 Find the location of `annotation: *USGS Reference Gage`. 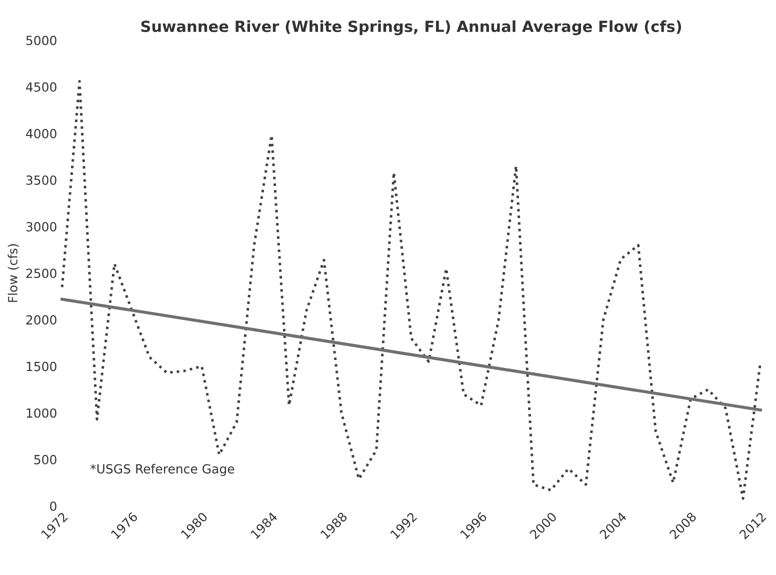

annotation: *USGS Reference Gage is located at coordinates (162, 470).